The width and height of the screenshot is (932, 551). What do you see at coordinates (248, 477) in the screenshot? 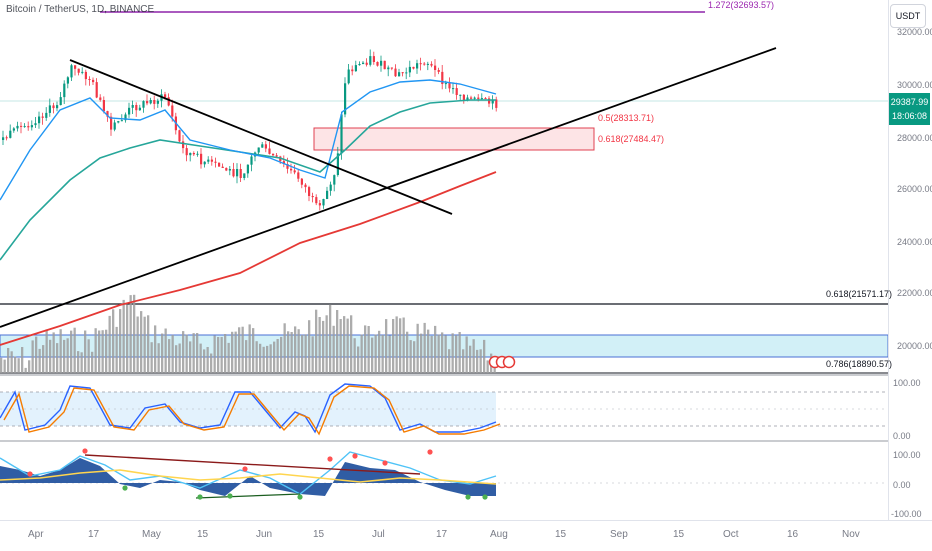
I see `osc-signal-line` at bounding box center [248, 477].